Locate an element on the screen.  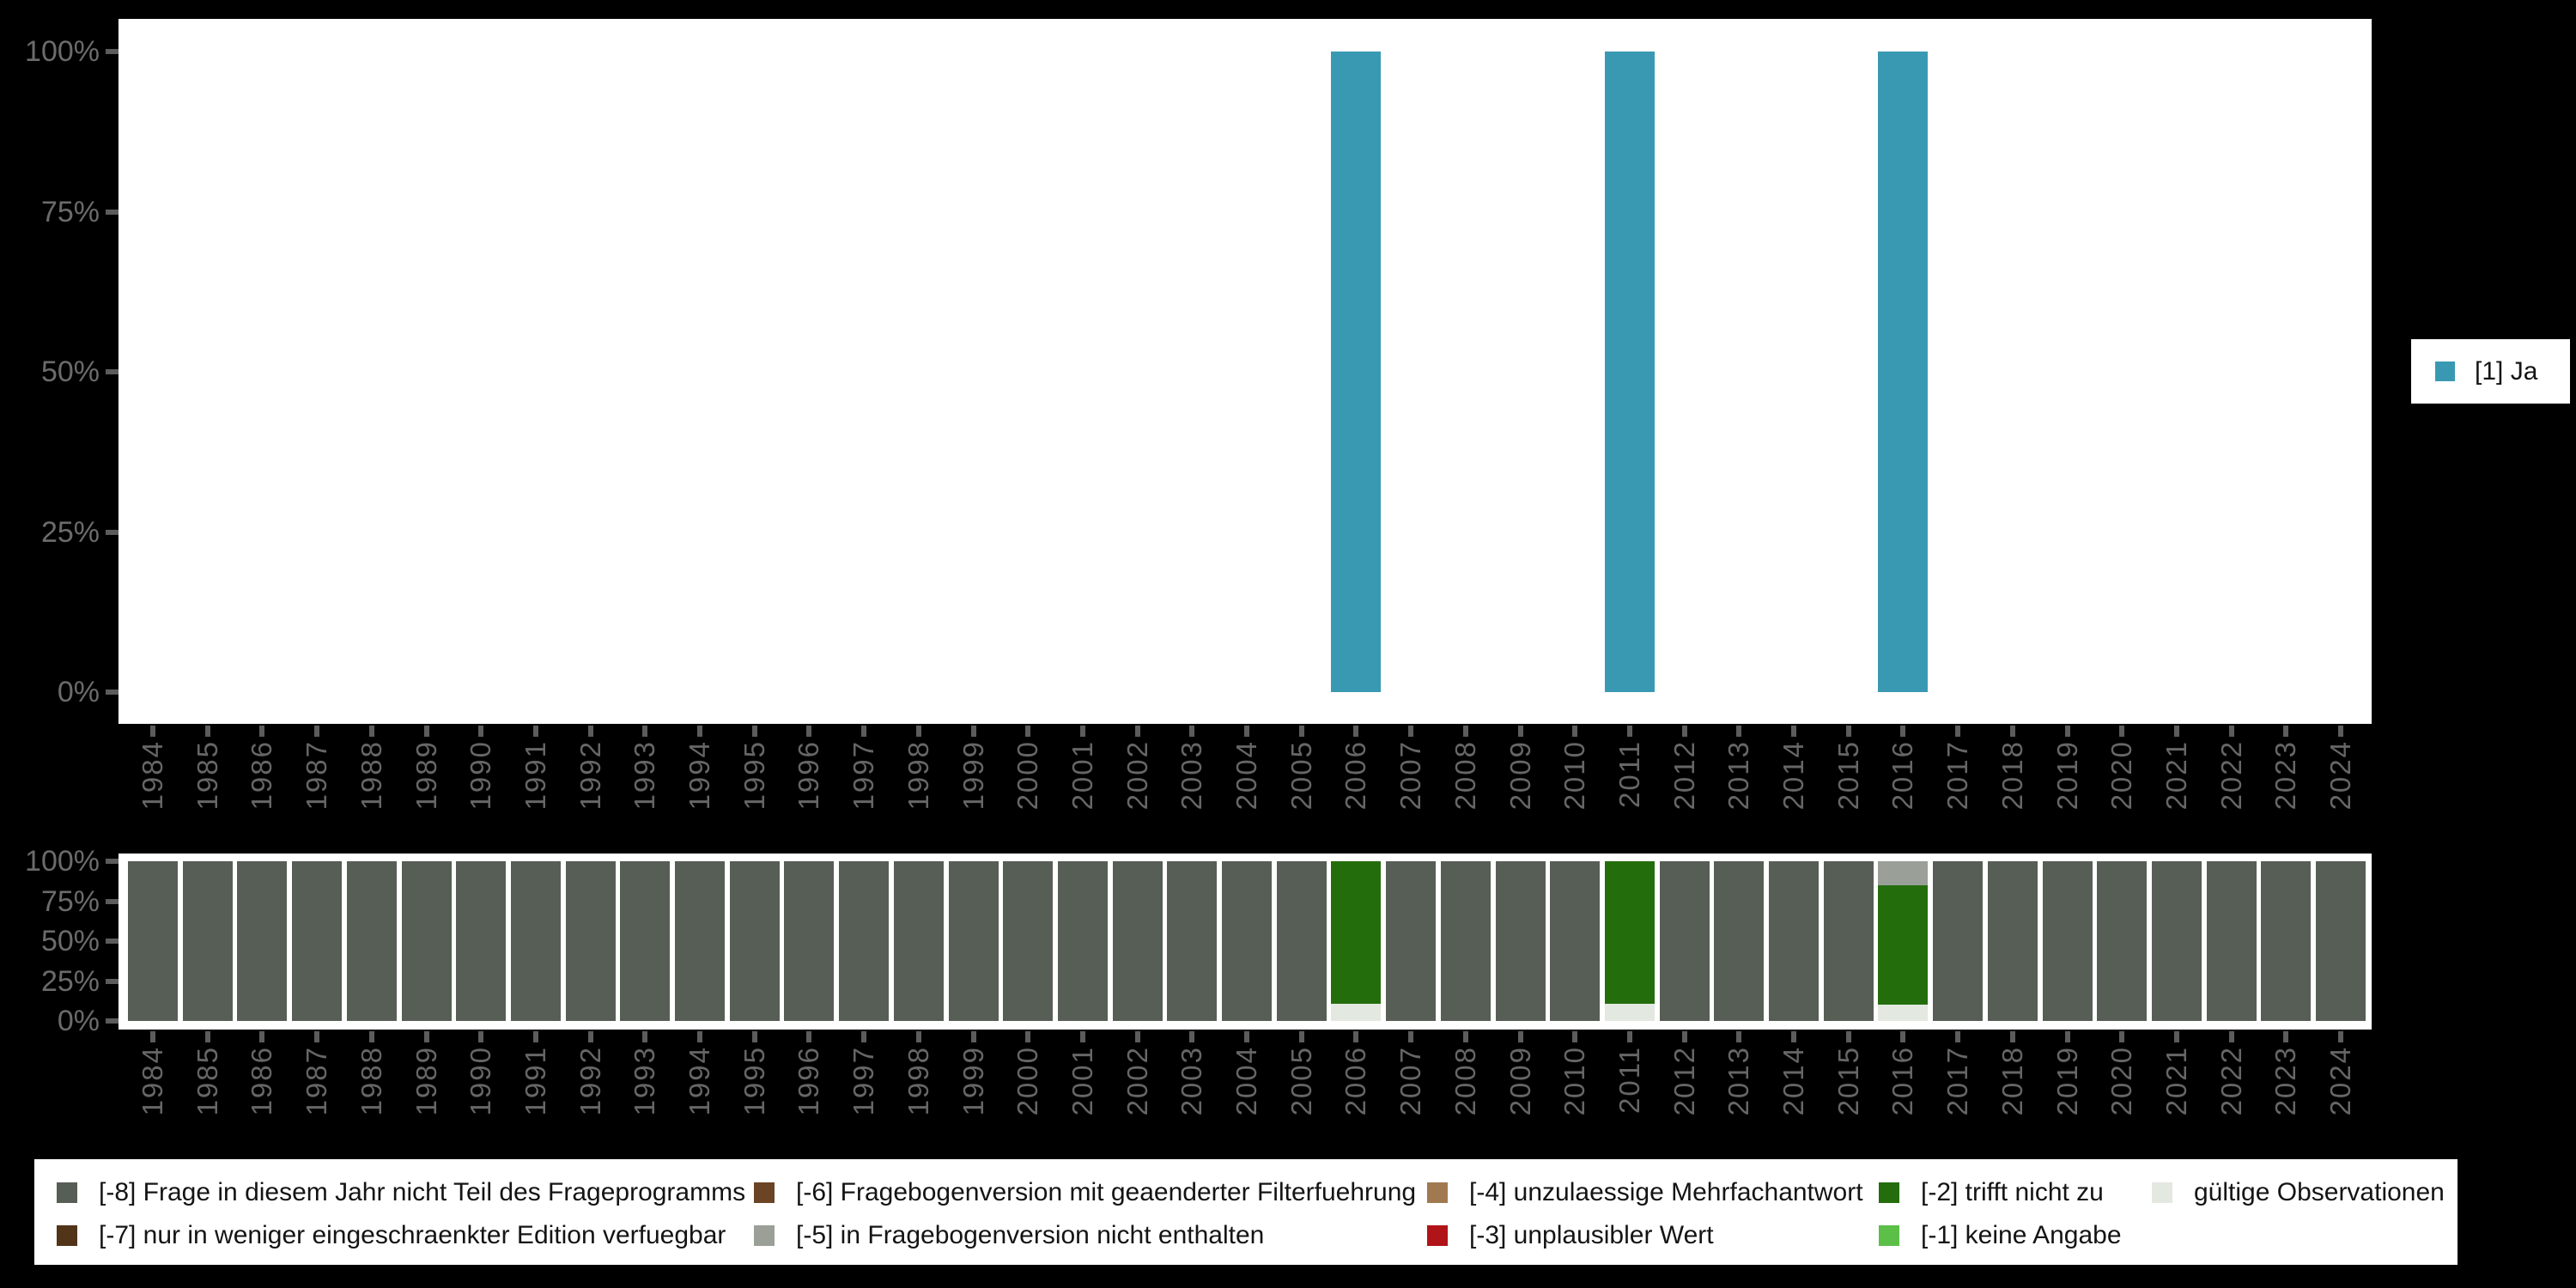
top-x-label-2019: 2019 is located at coordinates (2067, 775).